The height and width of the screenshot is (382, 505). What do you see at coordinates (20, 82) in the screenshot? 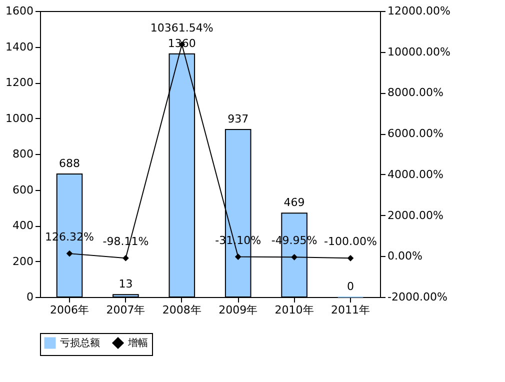
I see `y-tick-label: 1200` at bounding box center [20, 82].